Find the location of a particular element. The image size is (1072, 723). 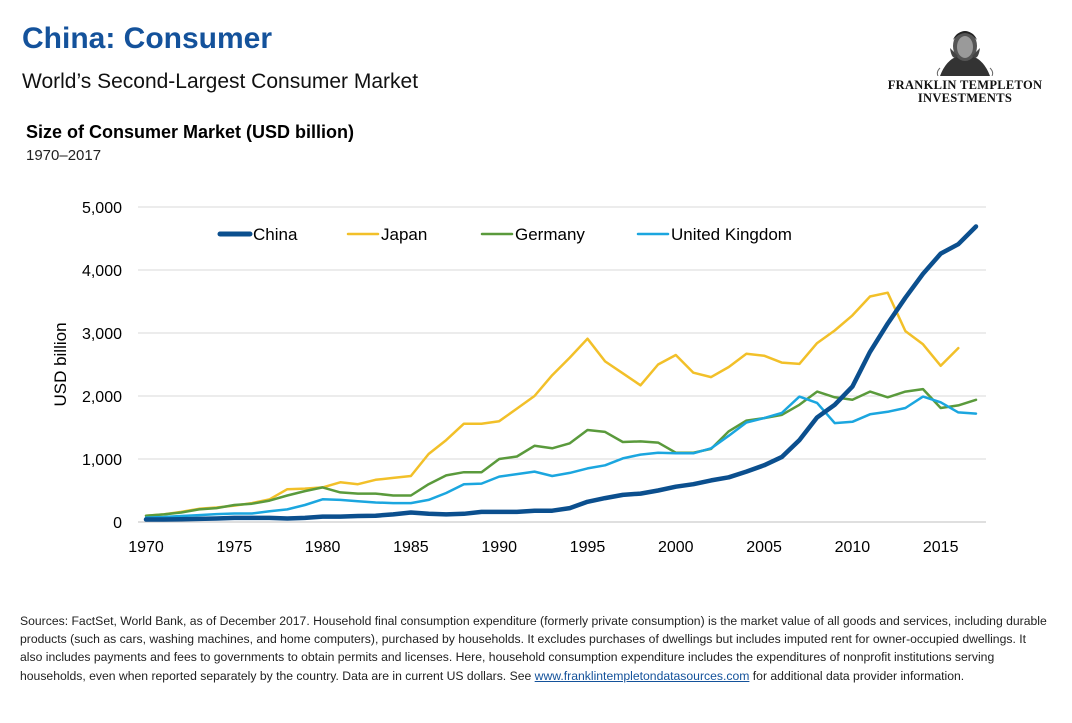

legend-item-japan: Japan is located at coordinates (386, 234).